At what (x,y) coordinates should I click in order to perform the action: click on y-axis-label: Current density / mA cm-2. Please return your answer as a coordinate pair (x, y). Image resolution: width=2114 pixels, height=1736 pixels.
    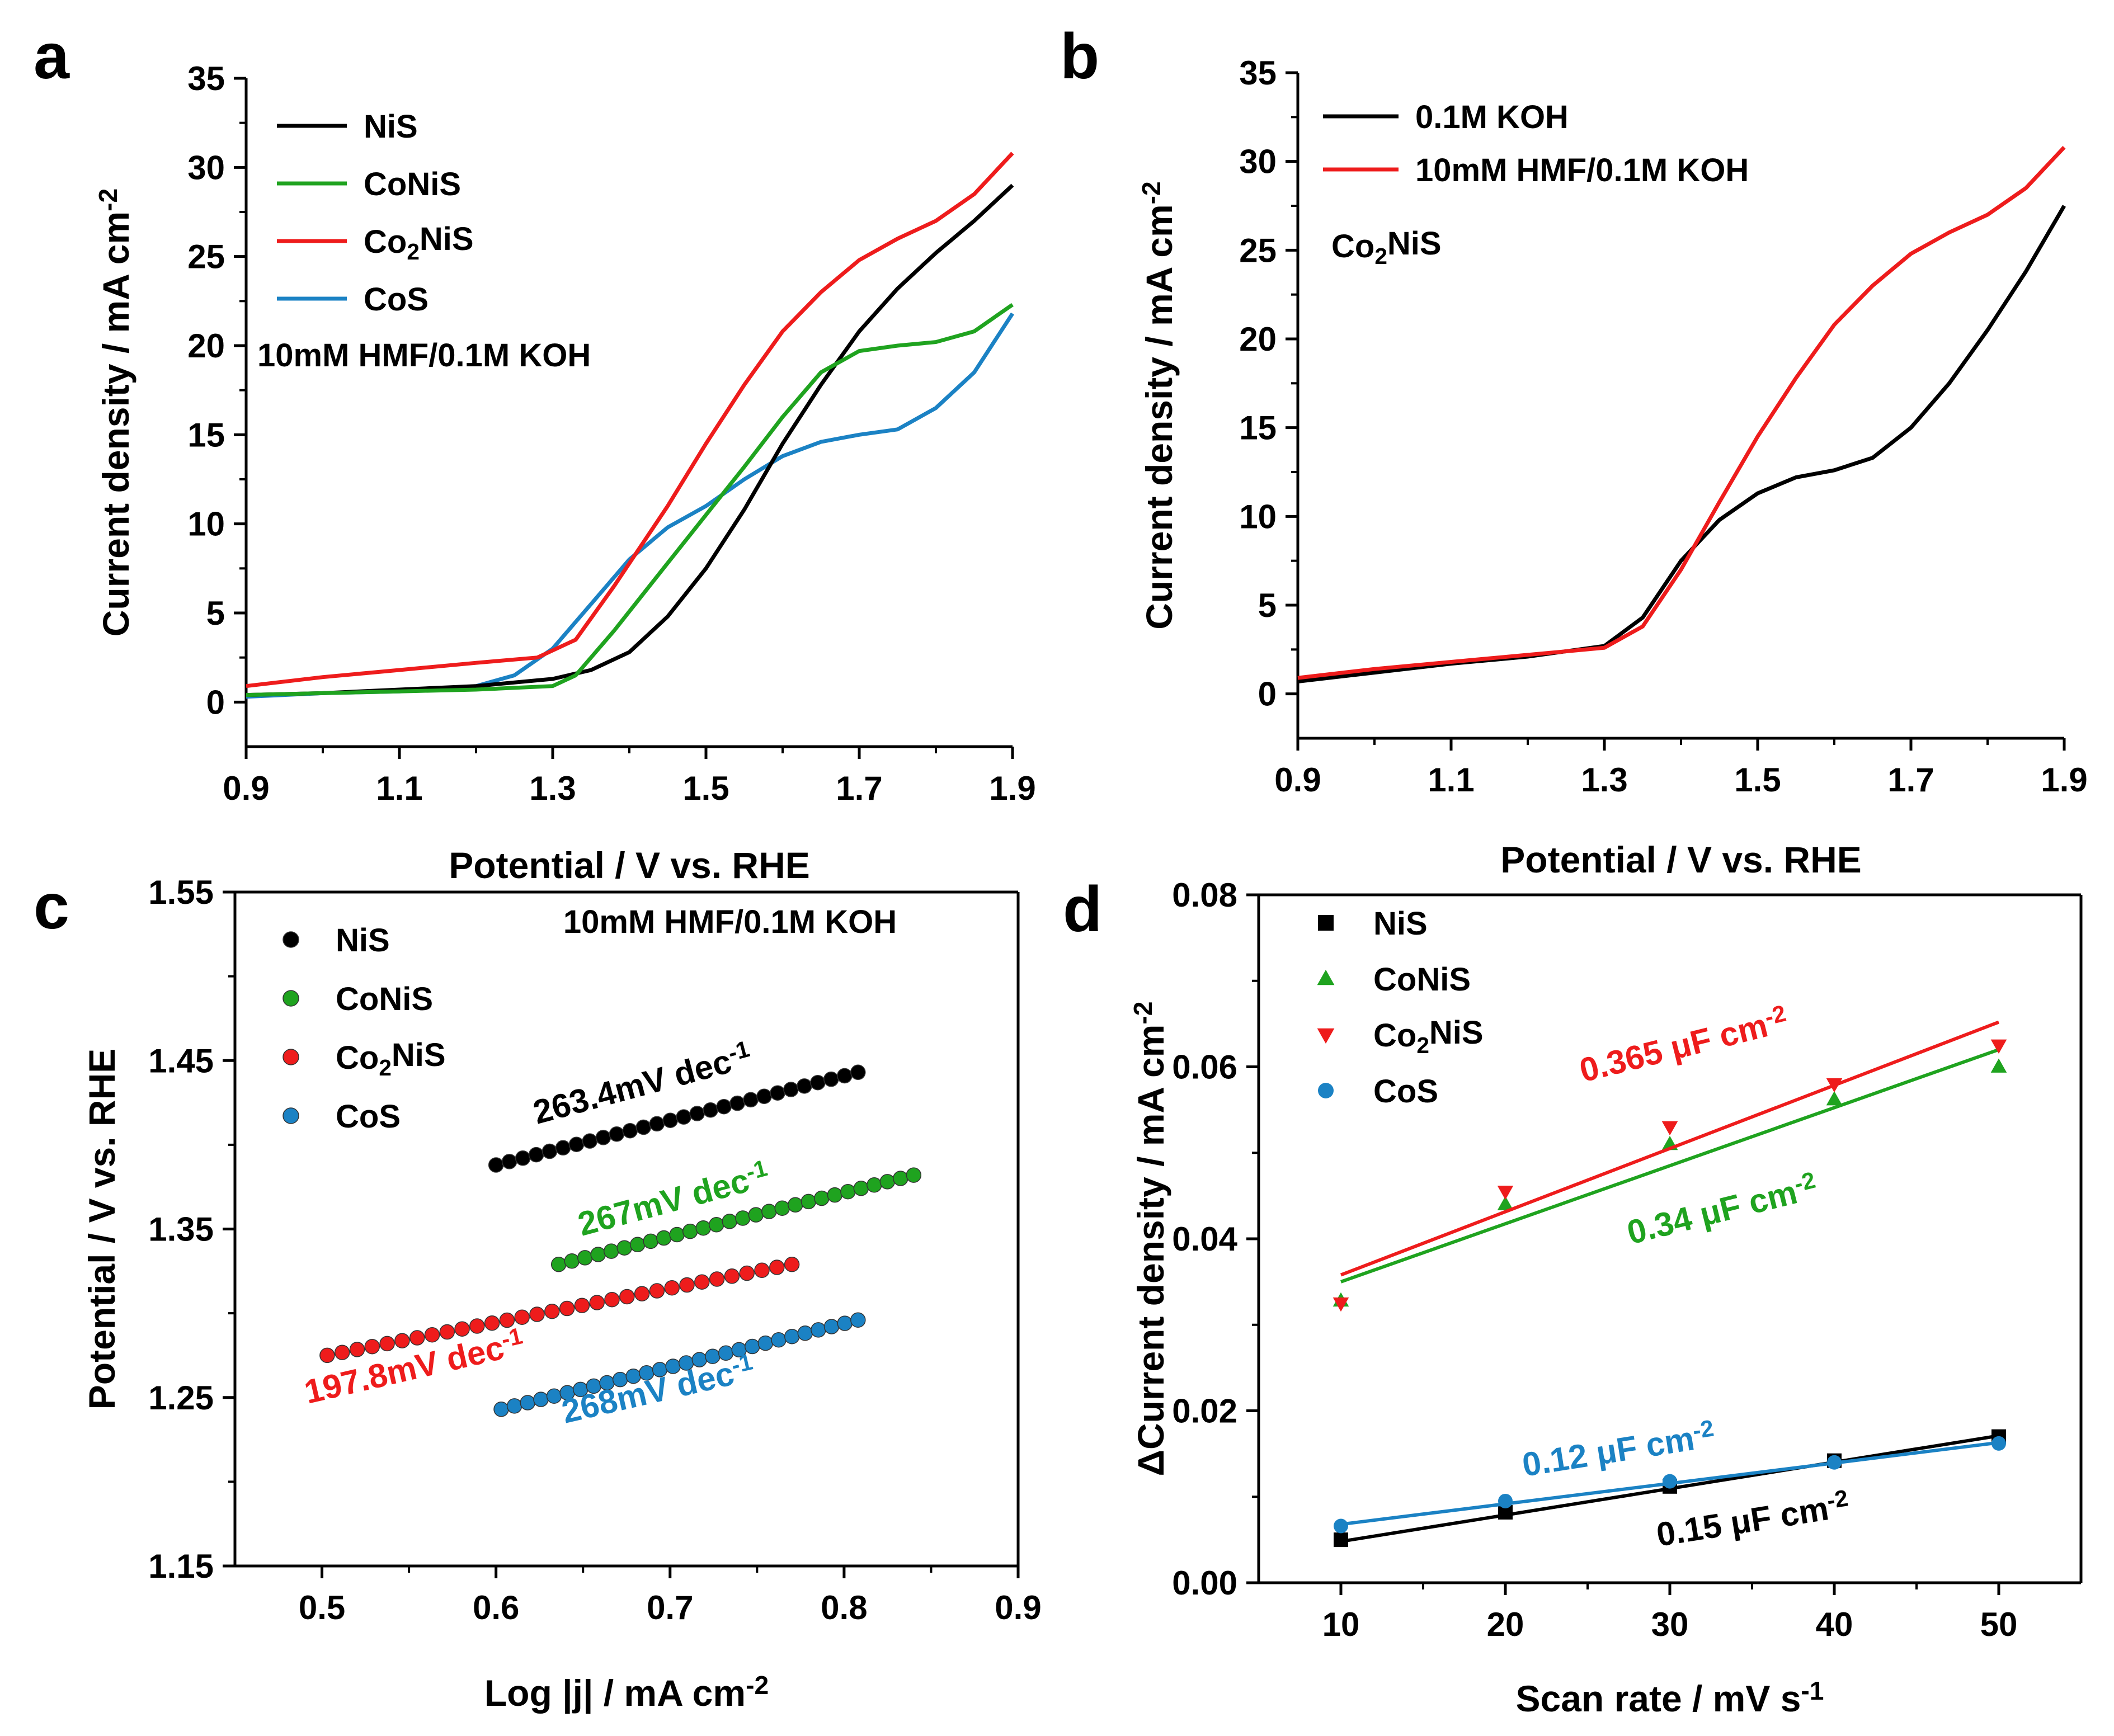
    Looking at the image, I should click on (1158, 405).